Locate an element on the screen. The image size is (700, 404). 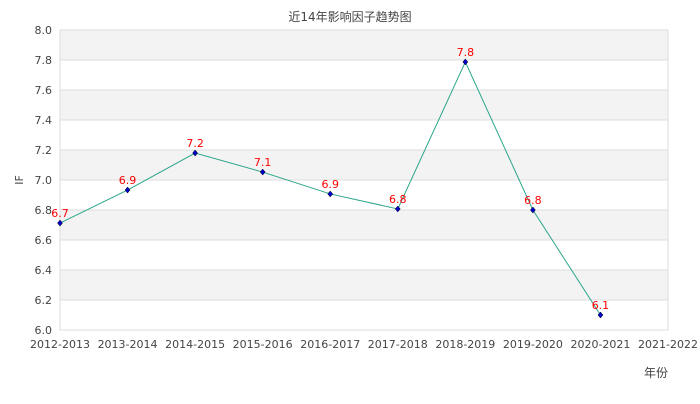
y-tick-label: 6.2 is located at coordinates (44, 300).